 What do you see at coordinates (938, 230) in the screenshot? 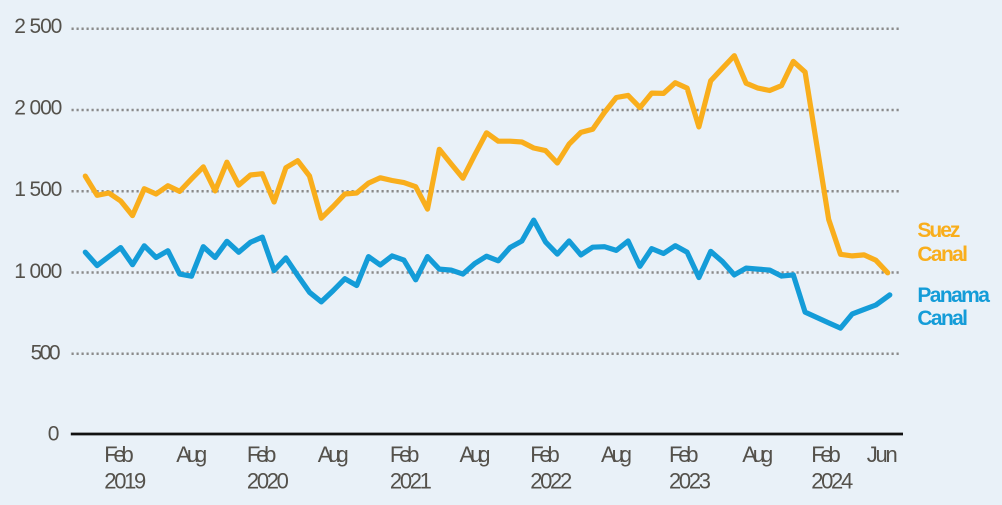
I see `svg-text: Suez` at bounding box center [938, 230].